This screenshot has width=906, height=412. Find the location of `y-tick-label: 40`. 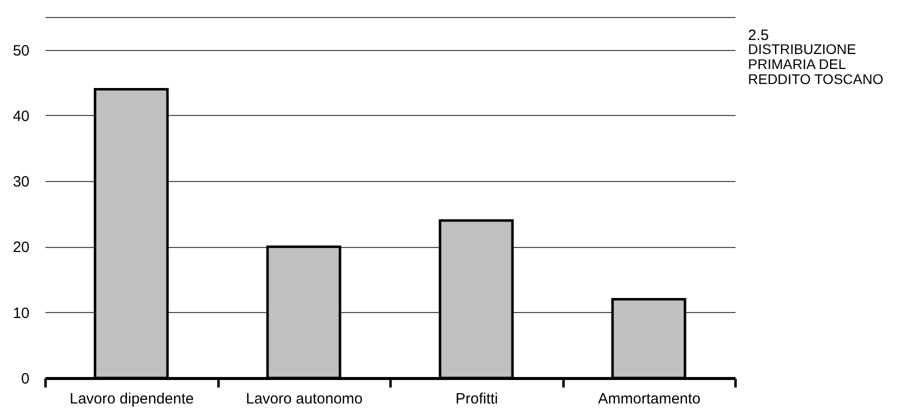

y-tick-label: 40 is located at coordinates (21, 116).